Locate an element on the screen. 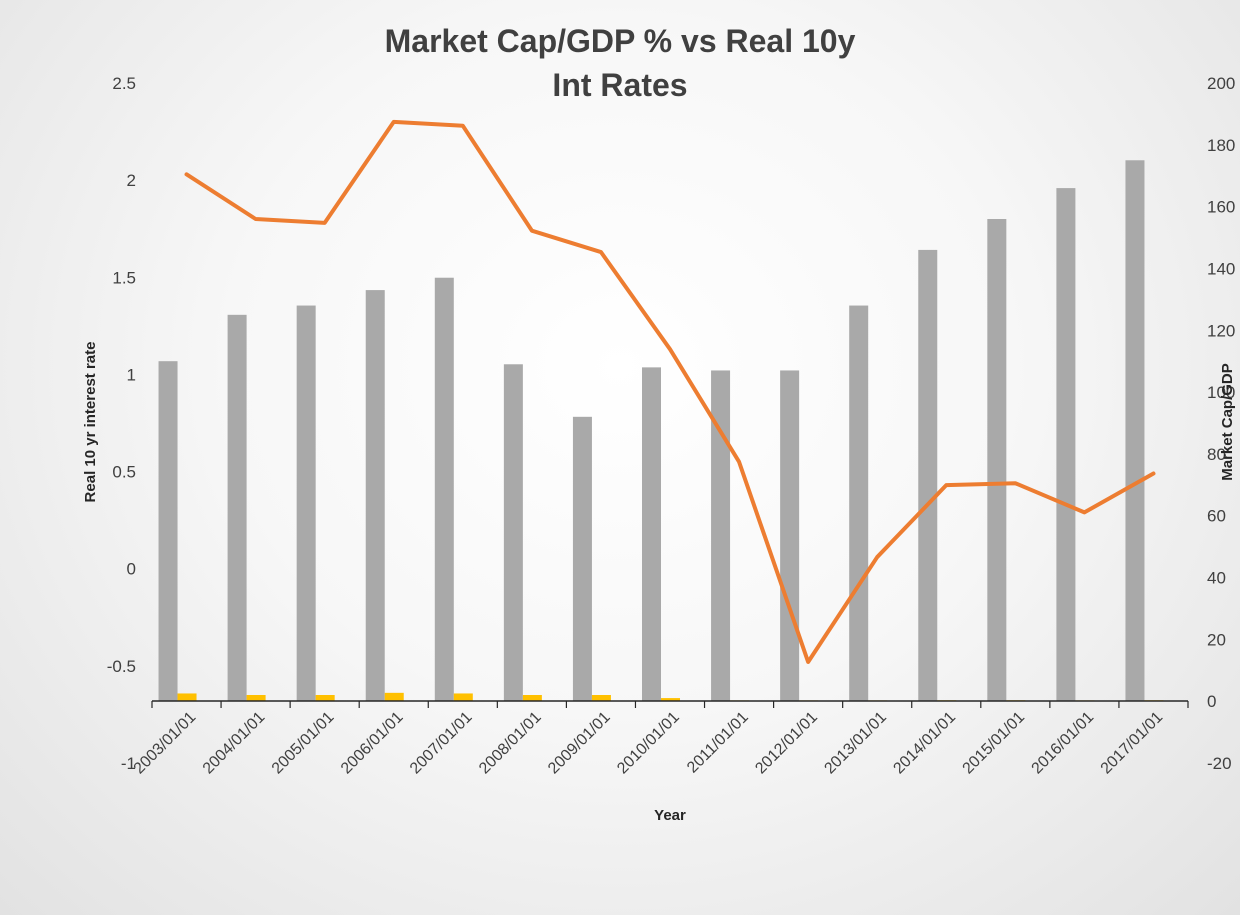 The width and height of the screenshot is (1240, 915). x-tick-label: 2016/01/01 is located at coordinates (1063, 743).